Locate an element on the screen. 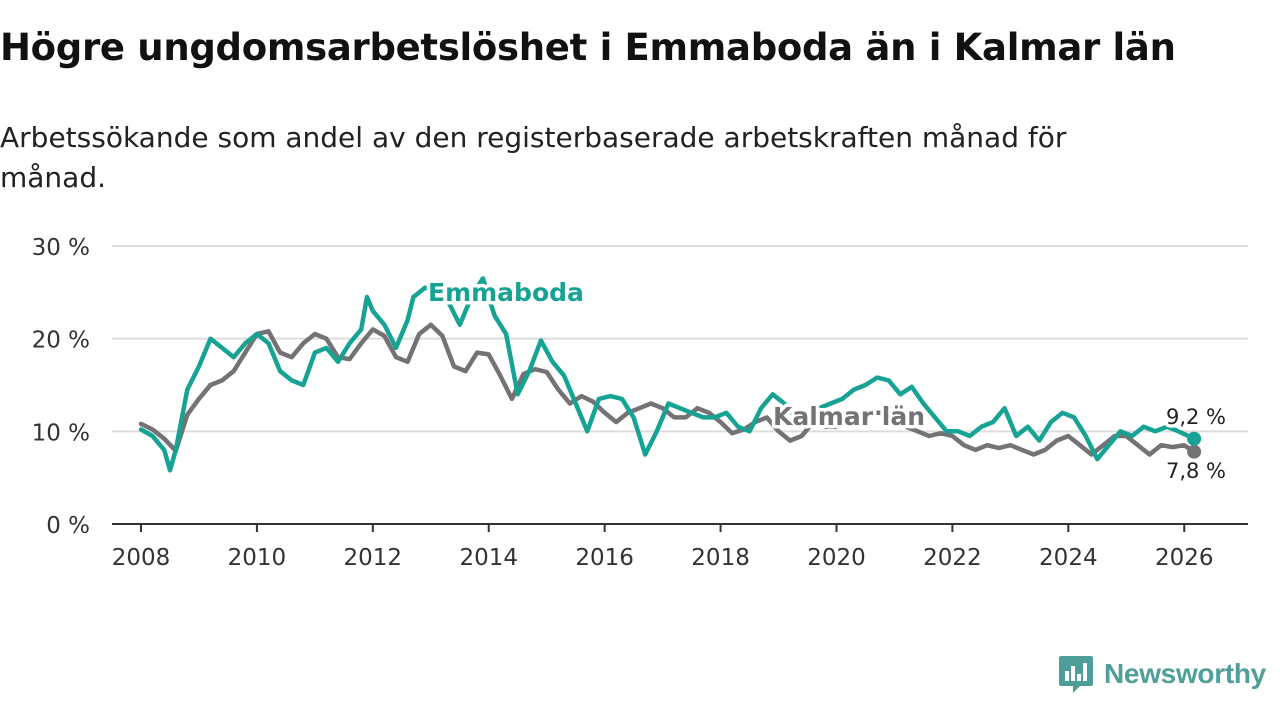 This screenshot has height=720, width=1280. newsworthy-logo-icon is located at coordinates (1076, 674).